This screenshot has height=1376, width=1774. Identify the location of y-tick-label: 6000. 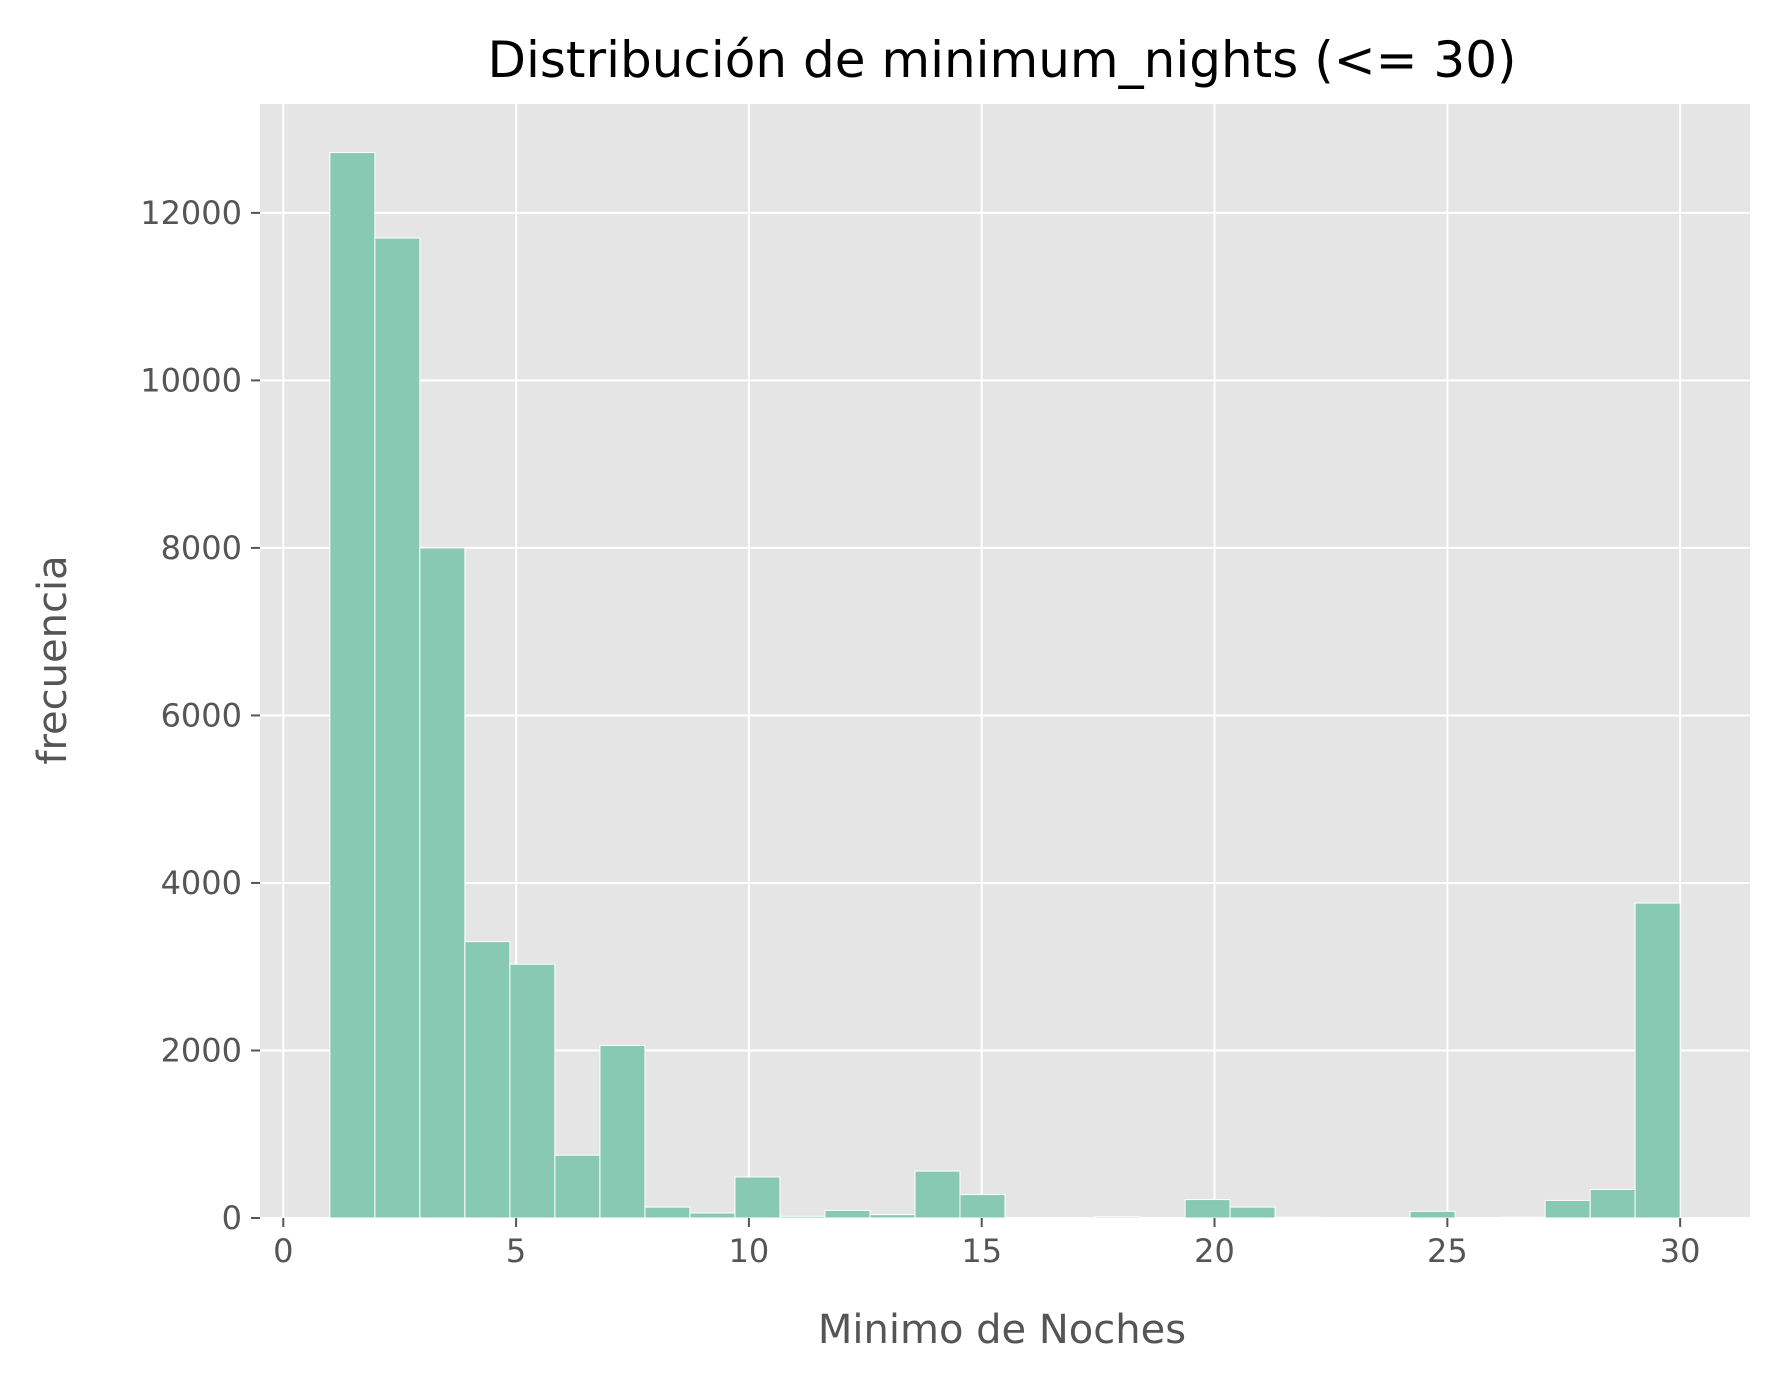
(201, 715).